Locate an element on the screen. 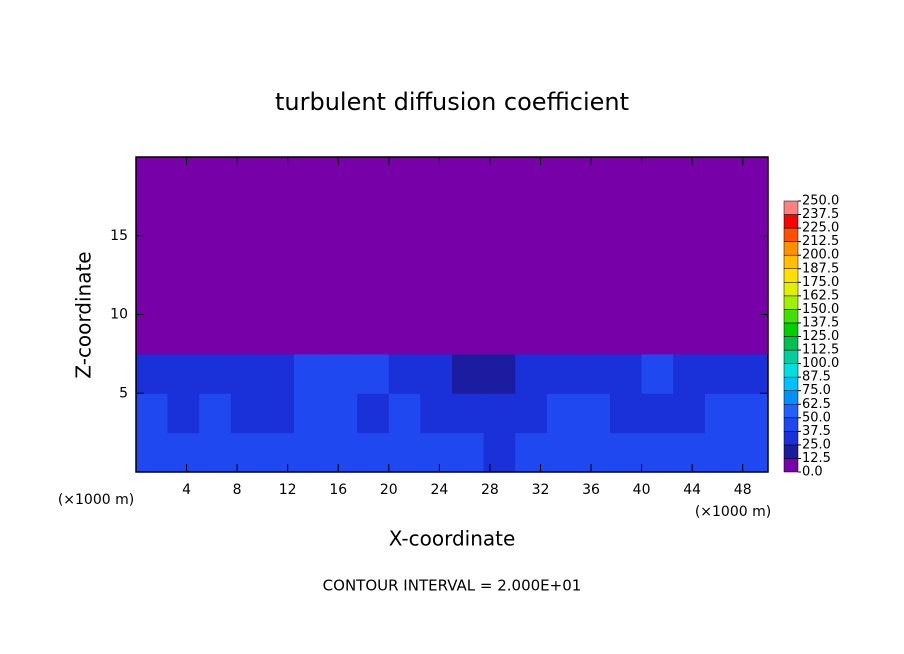 This screenshot has height=654, width=904. colorbar-label: 37.5 is located at coordinates (816, 431).